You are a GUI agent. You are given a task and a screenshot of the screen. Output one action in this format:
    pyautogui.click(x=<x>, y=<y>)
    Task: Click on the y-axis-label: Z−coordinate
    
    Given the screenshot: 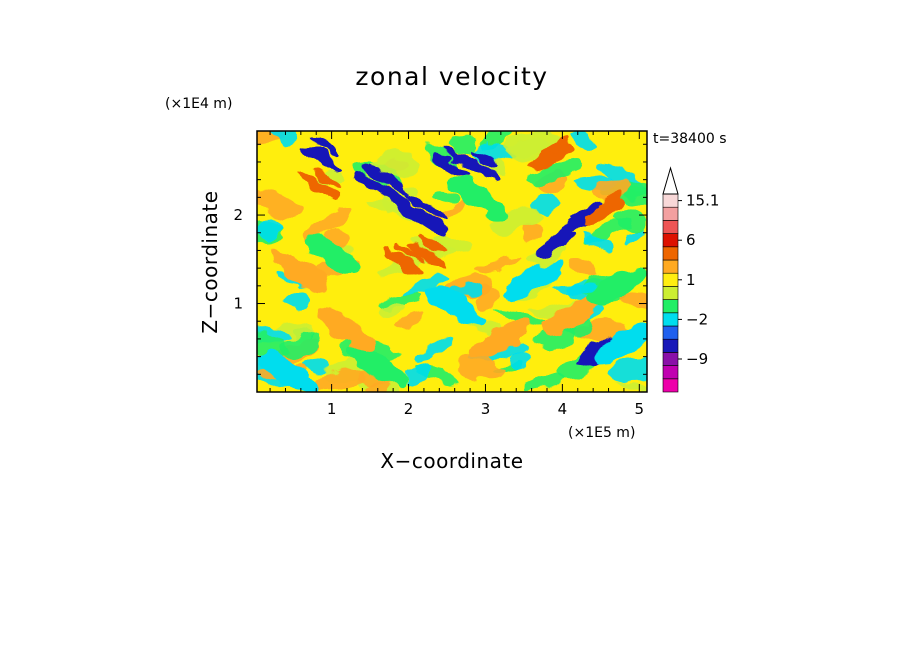 What is the action you would take?
    pyautogui.click(x=210, y=261)
    